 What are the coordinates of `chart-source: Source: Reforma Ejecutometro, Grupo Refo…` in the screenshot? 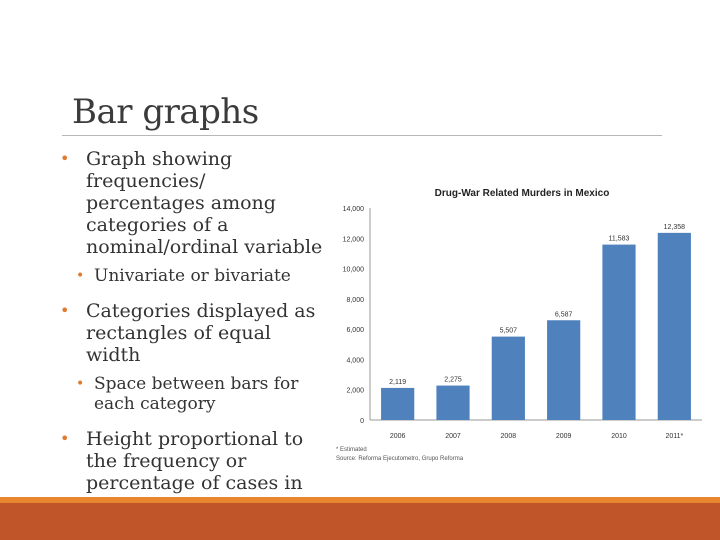 It's located at (400, 459).